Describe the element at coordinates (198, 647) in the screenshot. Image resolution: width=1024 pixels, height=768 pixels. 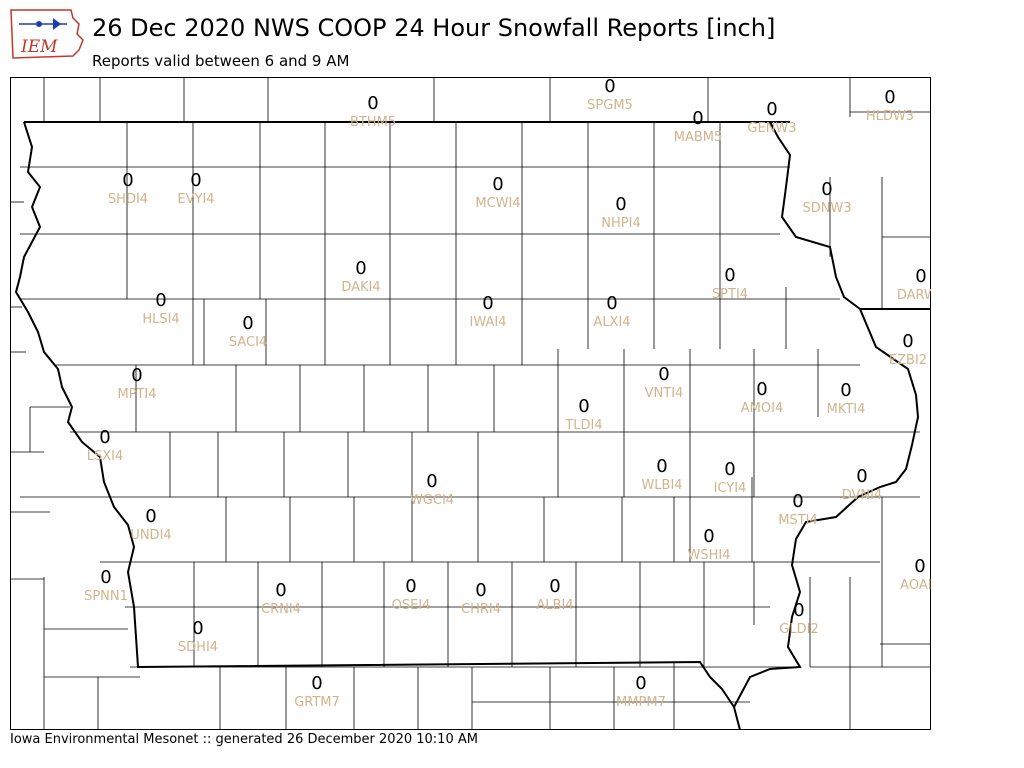
I see `station-id-label: SDHI4` at that location.